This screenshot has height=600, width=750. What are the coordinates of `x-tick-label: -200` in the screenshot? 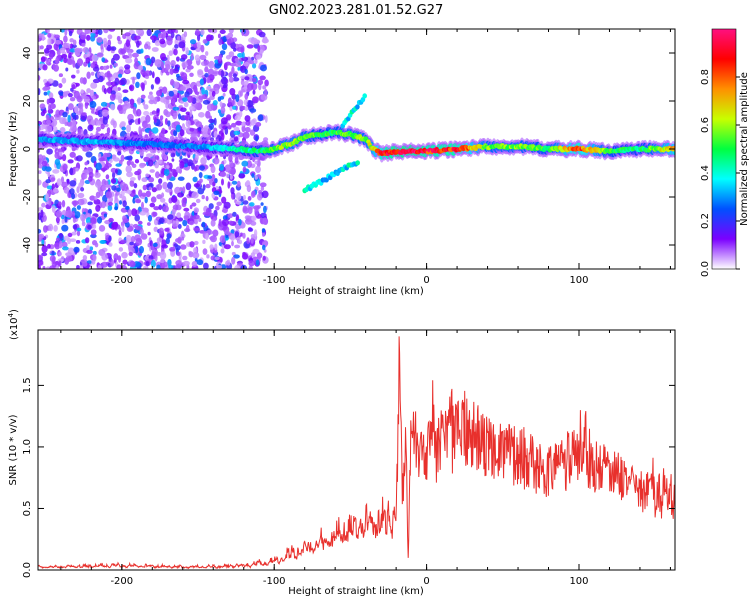 It's located at (121, 581).